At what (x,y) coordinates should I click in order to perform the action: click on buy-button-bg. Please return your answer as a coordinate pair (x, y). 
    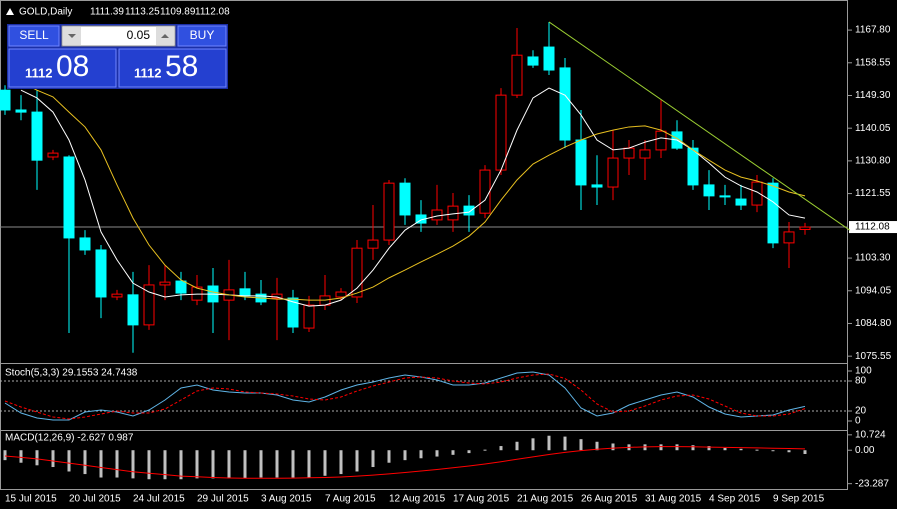
    Looking at the image, I should click on (202, 36).